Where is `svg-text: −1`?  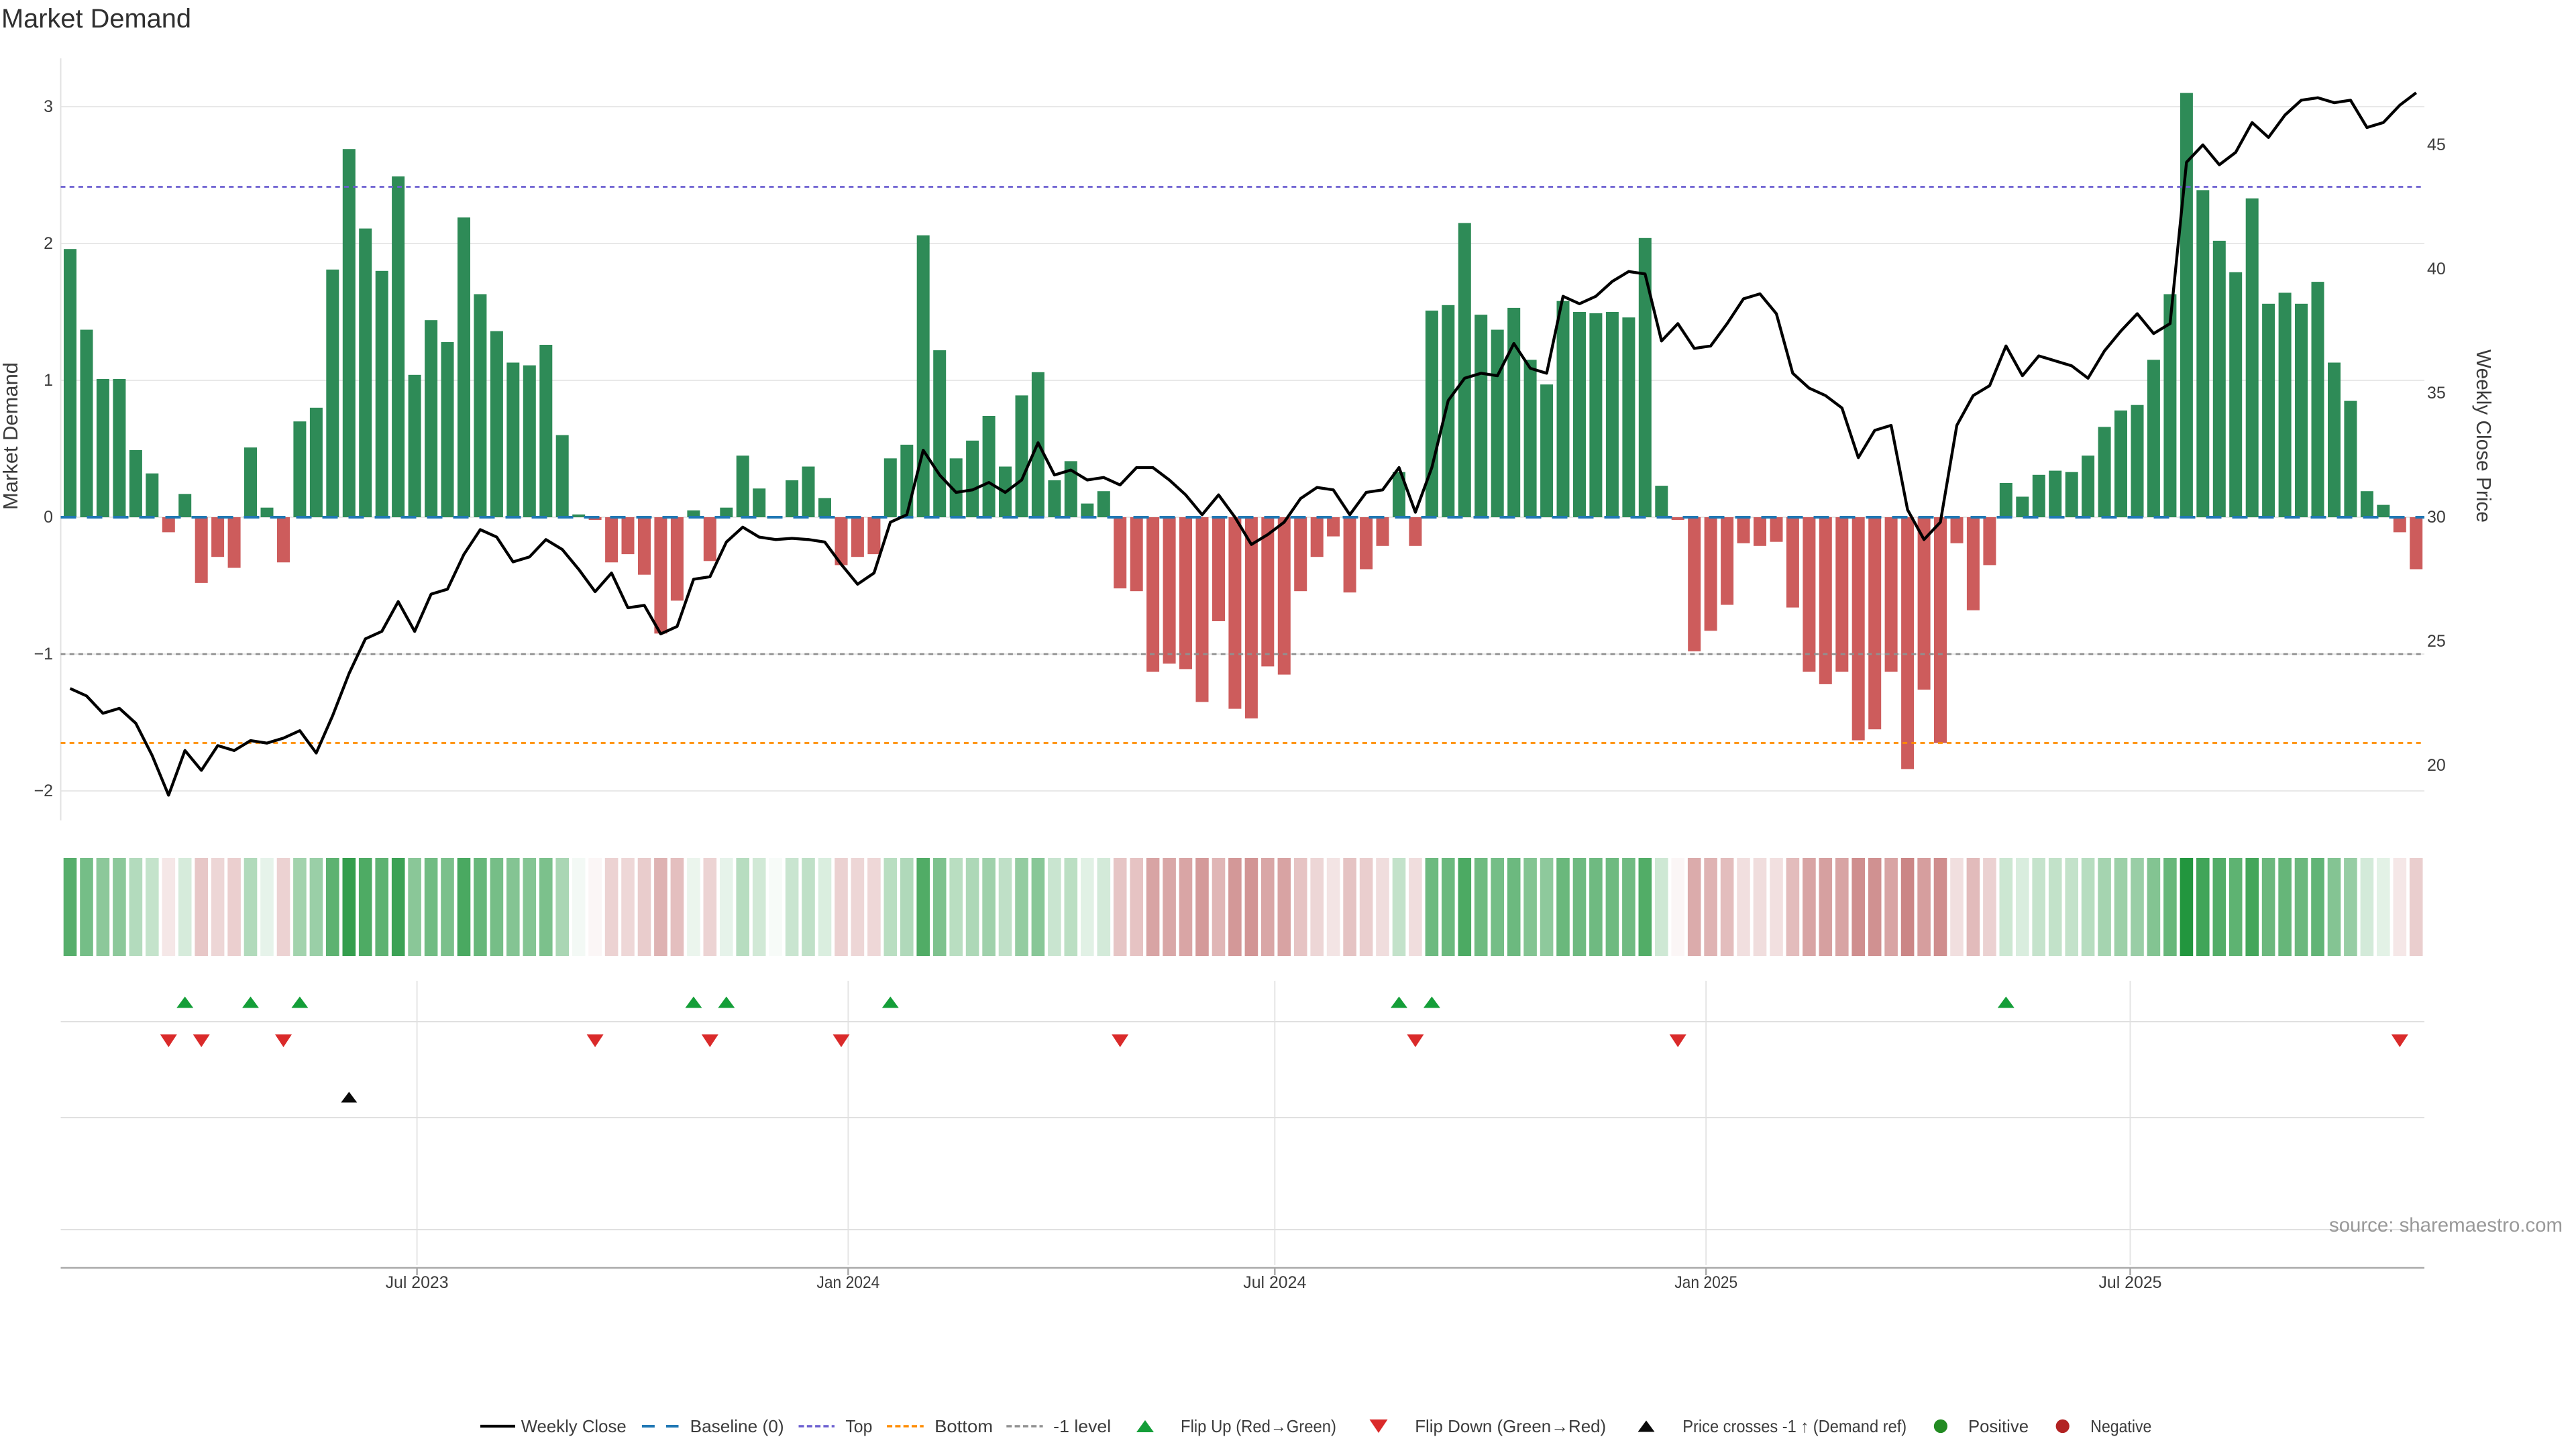
svg-text: −1 is located at coordinates (43, 654).